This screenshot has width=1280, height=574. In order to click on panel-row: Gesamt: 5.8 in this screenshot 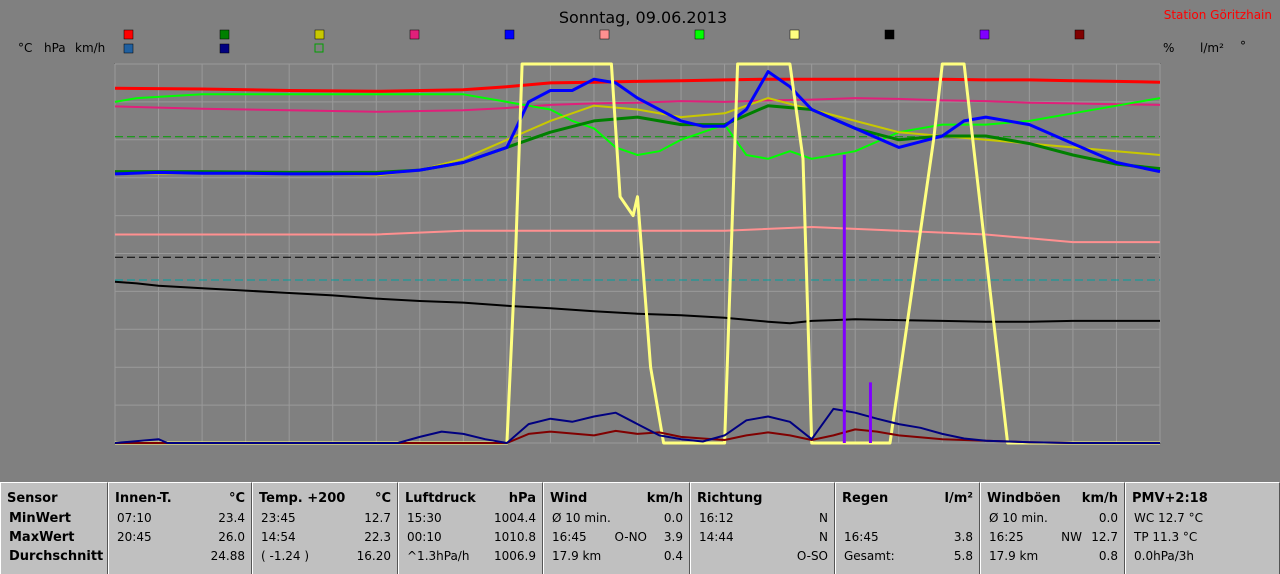, I will do `click(908, 557)`.